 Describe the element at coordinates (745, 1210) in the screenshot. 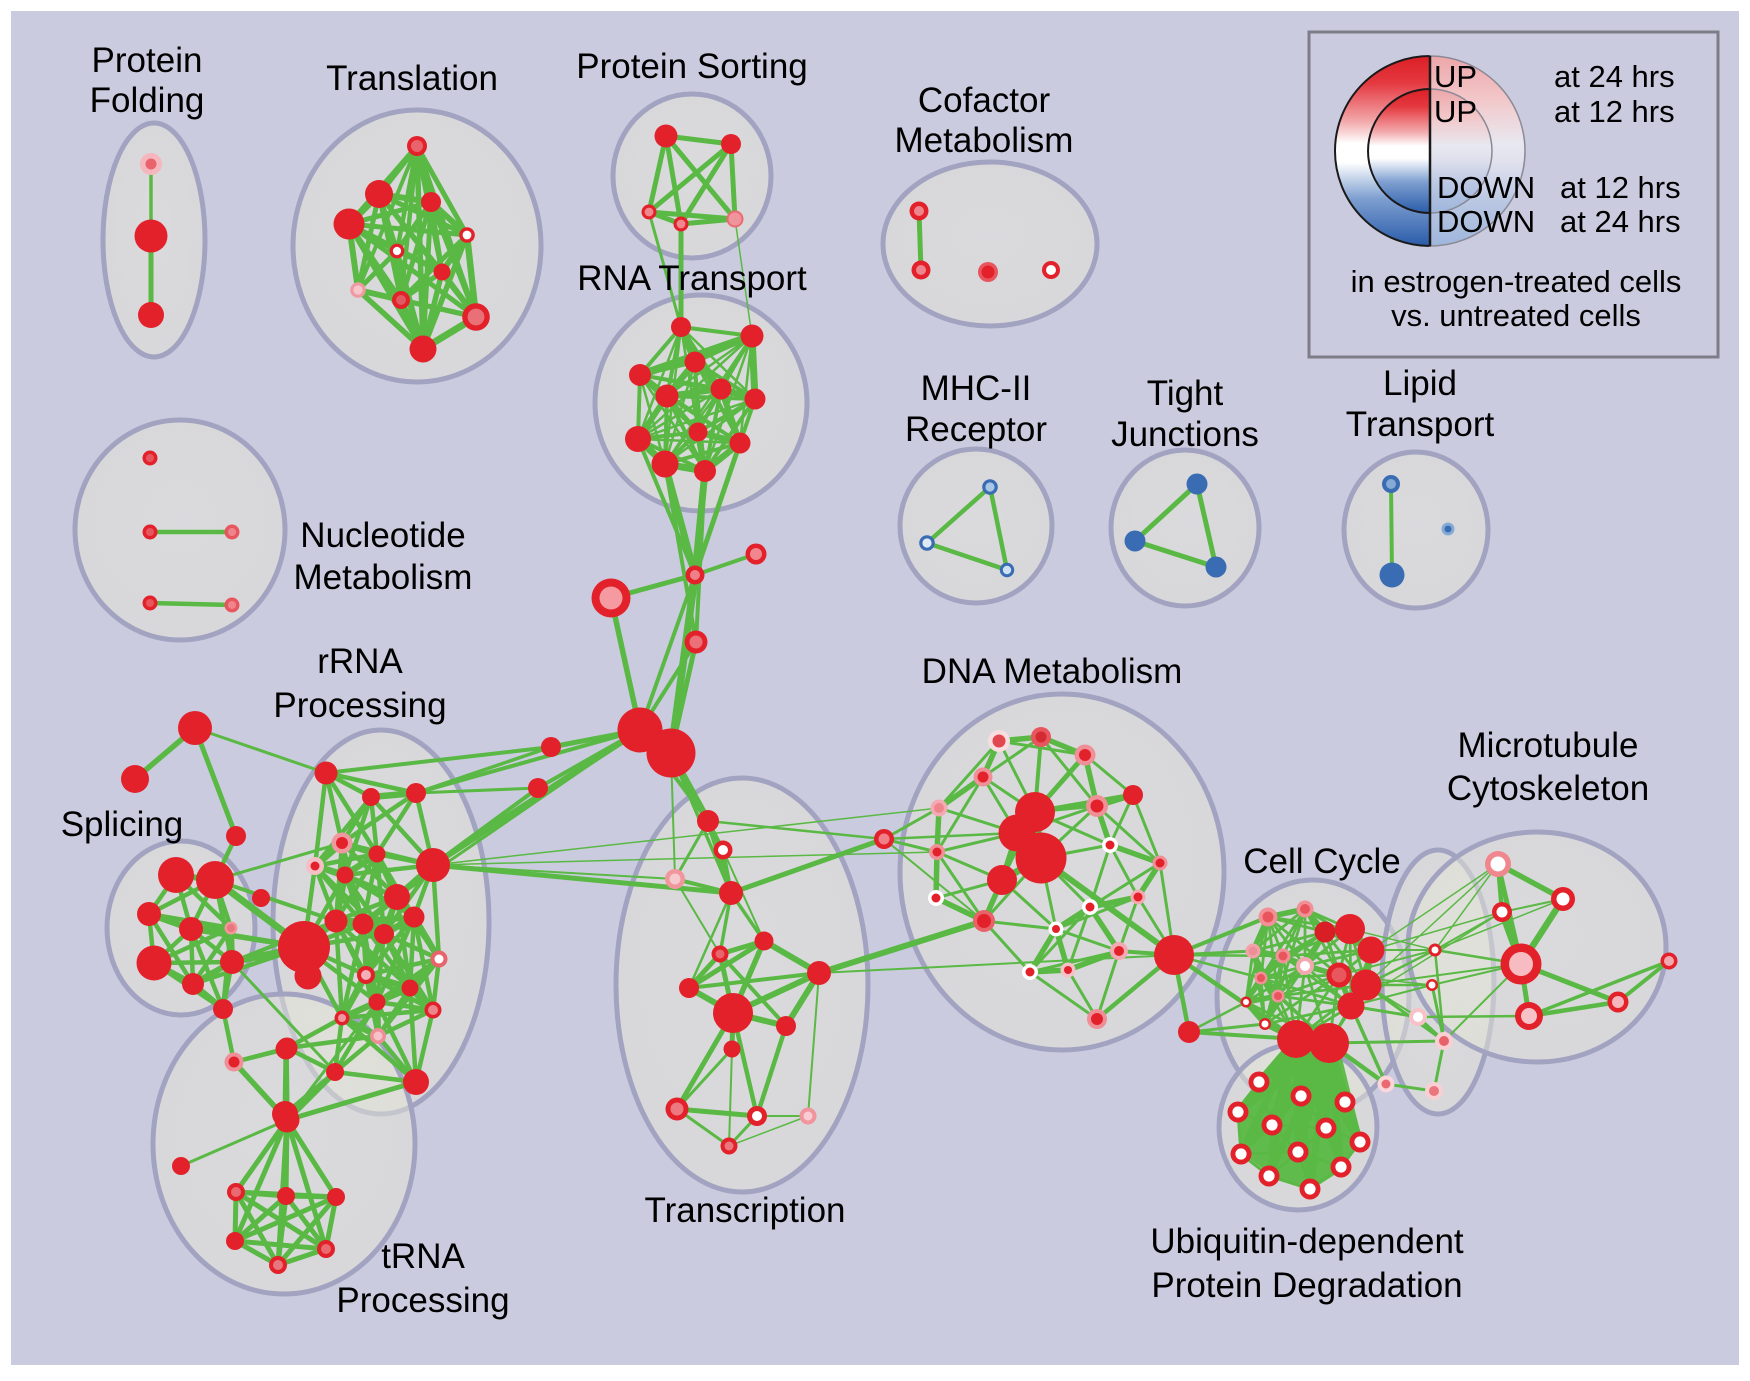

I see `svg-text: Transcription` at that location.